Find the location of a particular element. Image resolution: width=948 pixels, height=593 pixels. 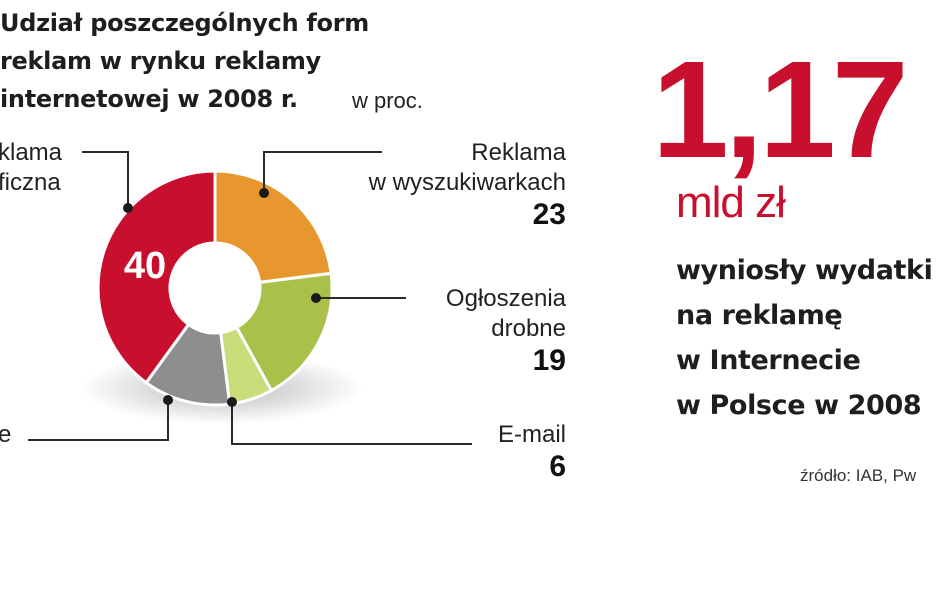

slice-label-classifieds: Ogłoszenia drobne 19 is located at coordinates (505, 331).